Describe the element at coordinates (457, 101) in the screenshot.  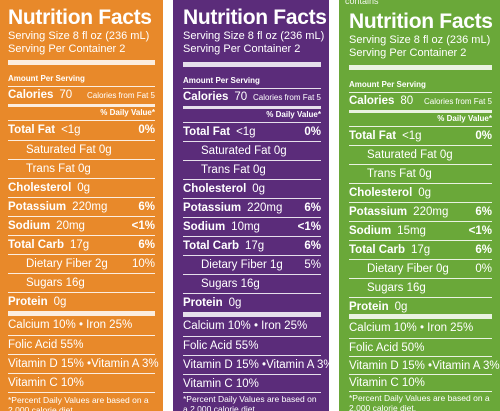
I see `calories-from-fat: Calories from Fat 5` at that location.